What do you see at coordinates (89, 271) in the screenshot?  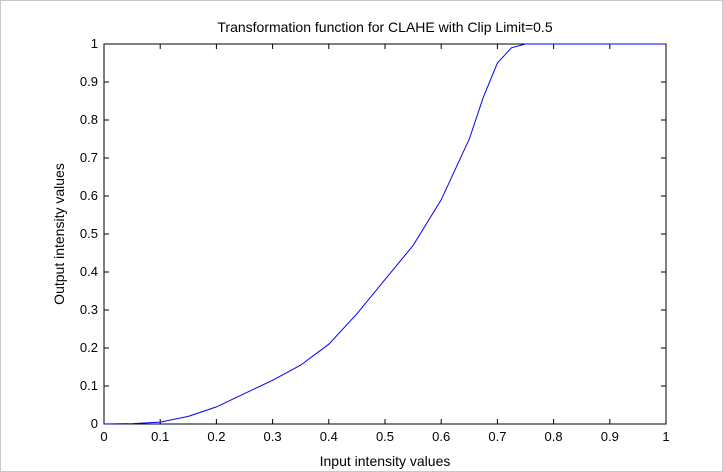 I see `y-tick-label: 0.4` at bounding box center [89, 271].